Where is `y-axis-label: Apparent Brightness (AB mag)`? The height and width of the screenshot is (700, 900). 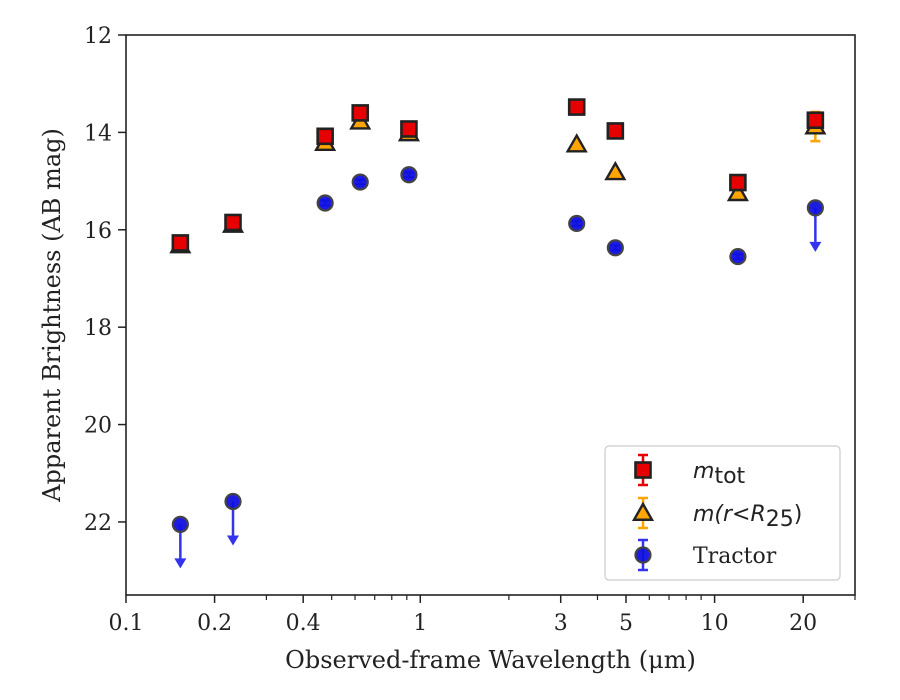 y-axis-label: Apparent Brightness (AB mag) is located at coordinates (52, 315).